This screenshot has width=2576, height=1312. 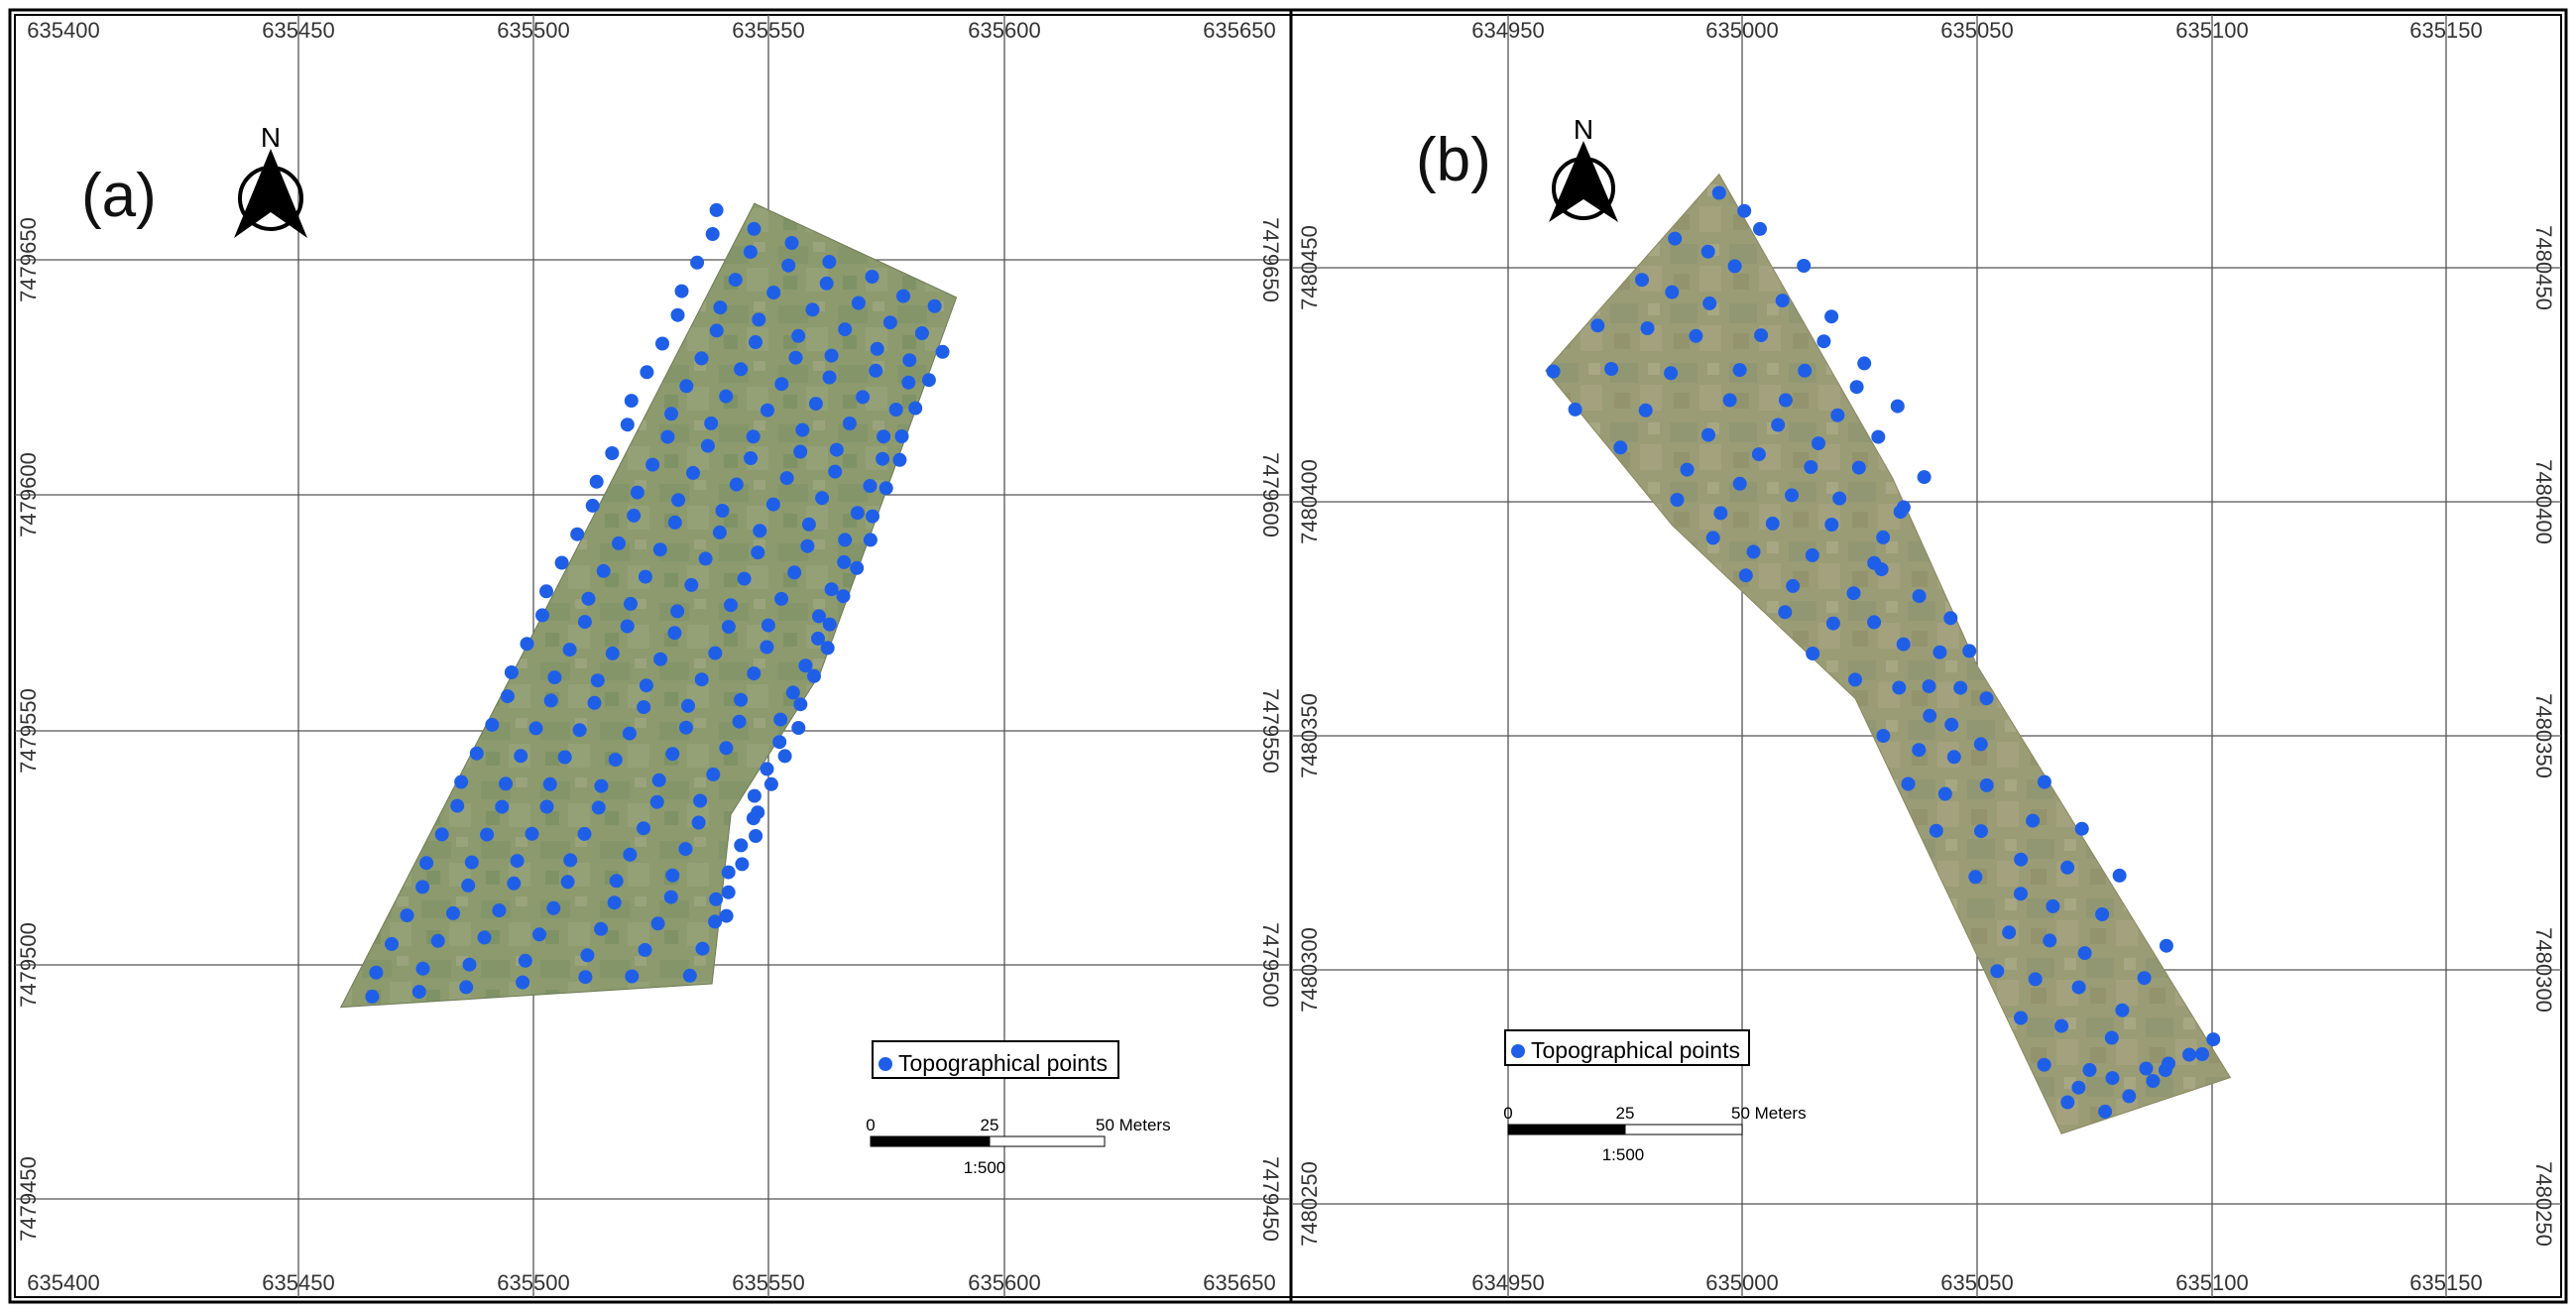 What do you see at coordinates (658, 603) in the screenshot?
I see `panel-a-points` at bounding box center [658, 603].